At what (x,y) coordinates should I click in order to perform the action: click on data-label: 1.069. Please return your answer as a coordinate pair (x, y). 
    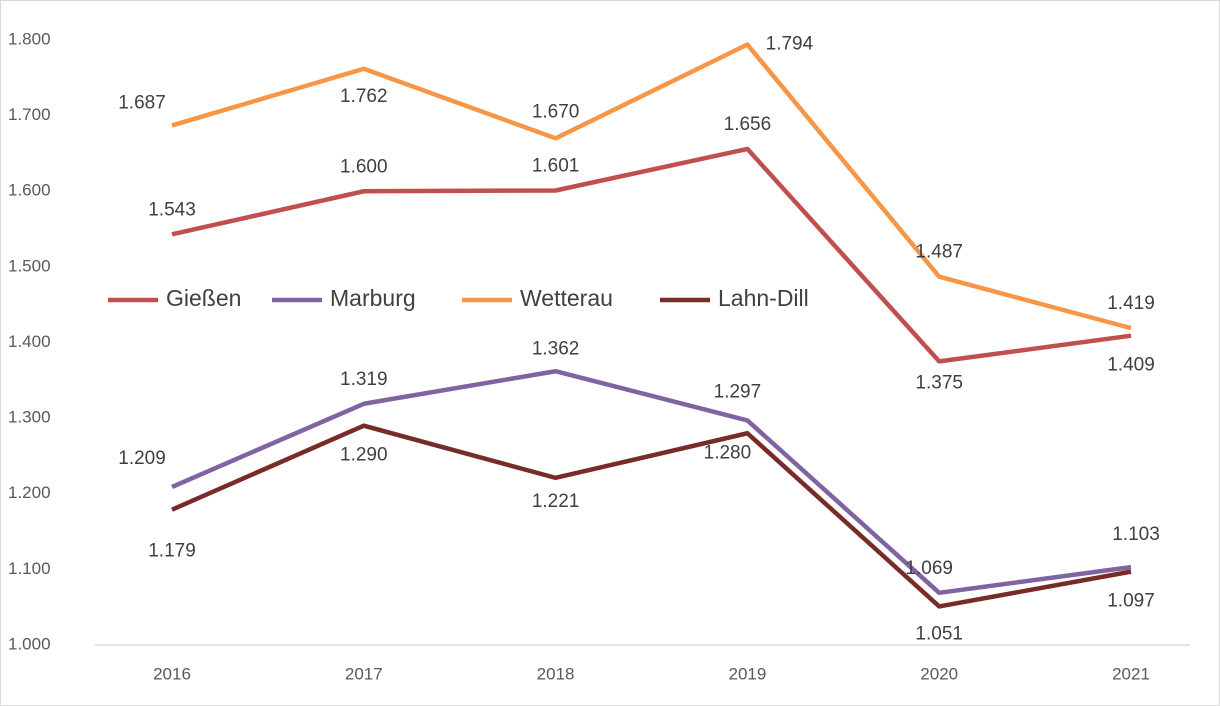
    Looking at the image, I should click on (929, 568).